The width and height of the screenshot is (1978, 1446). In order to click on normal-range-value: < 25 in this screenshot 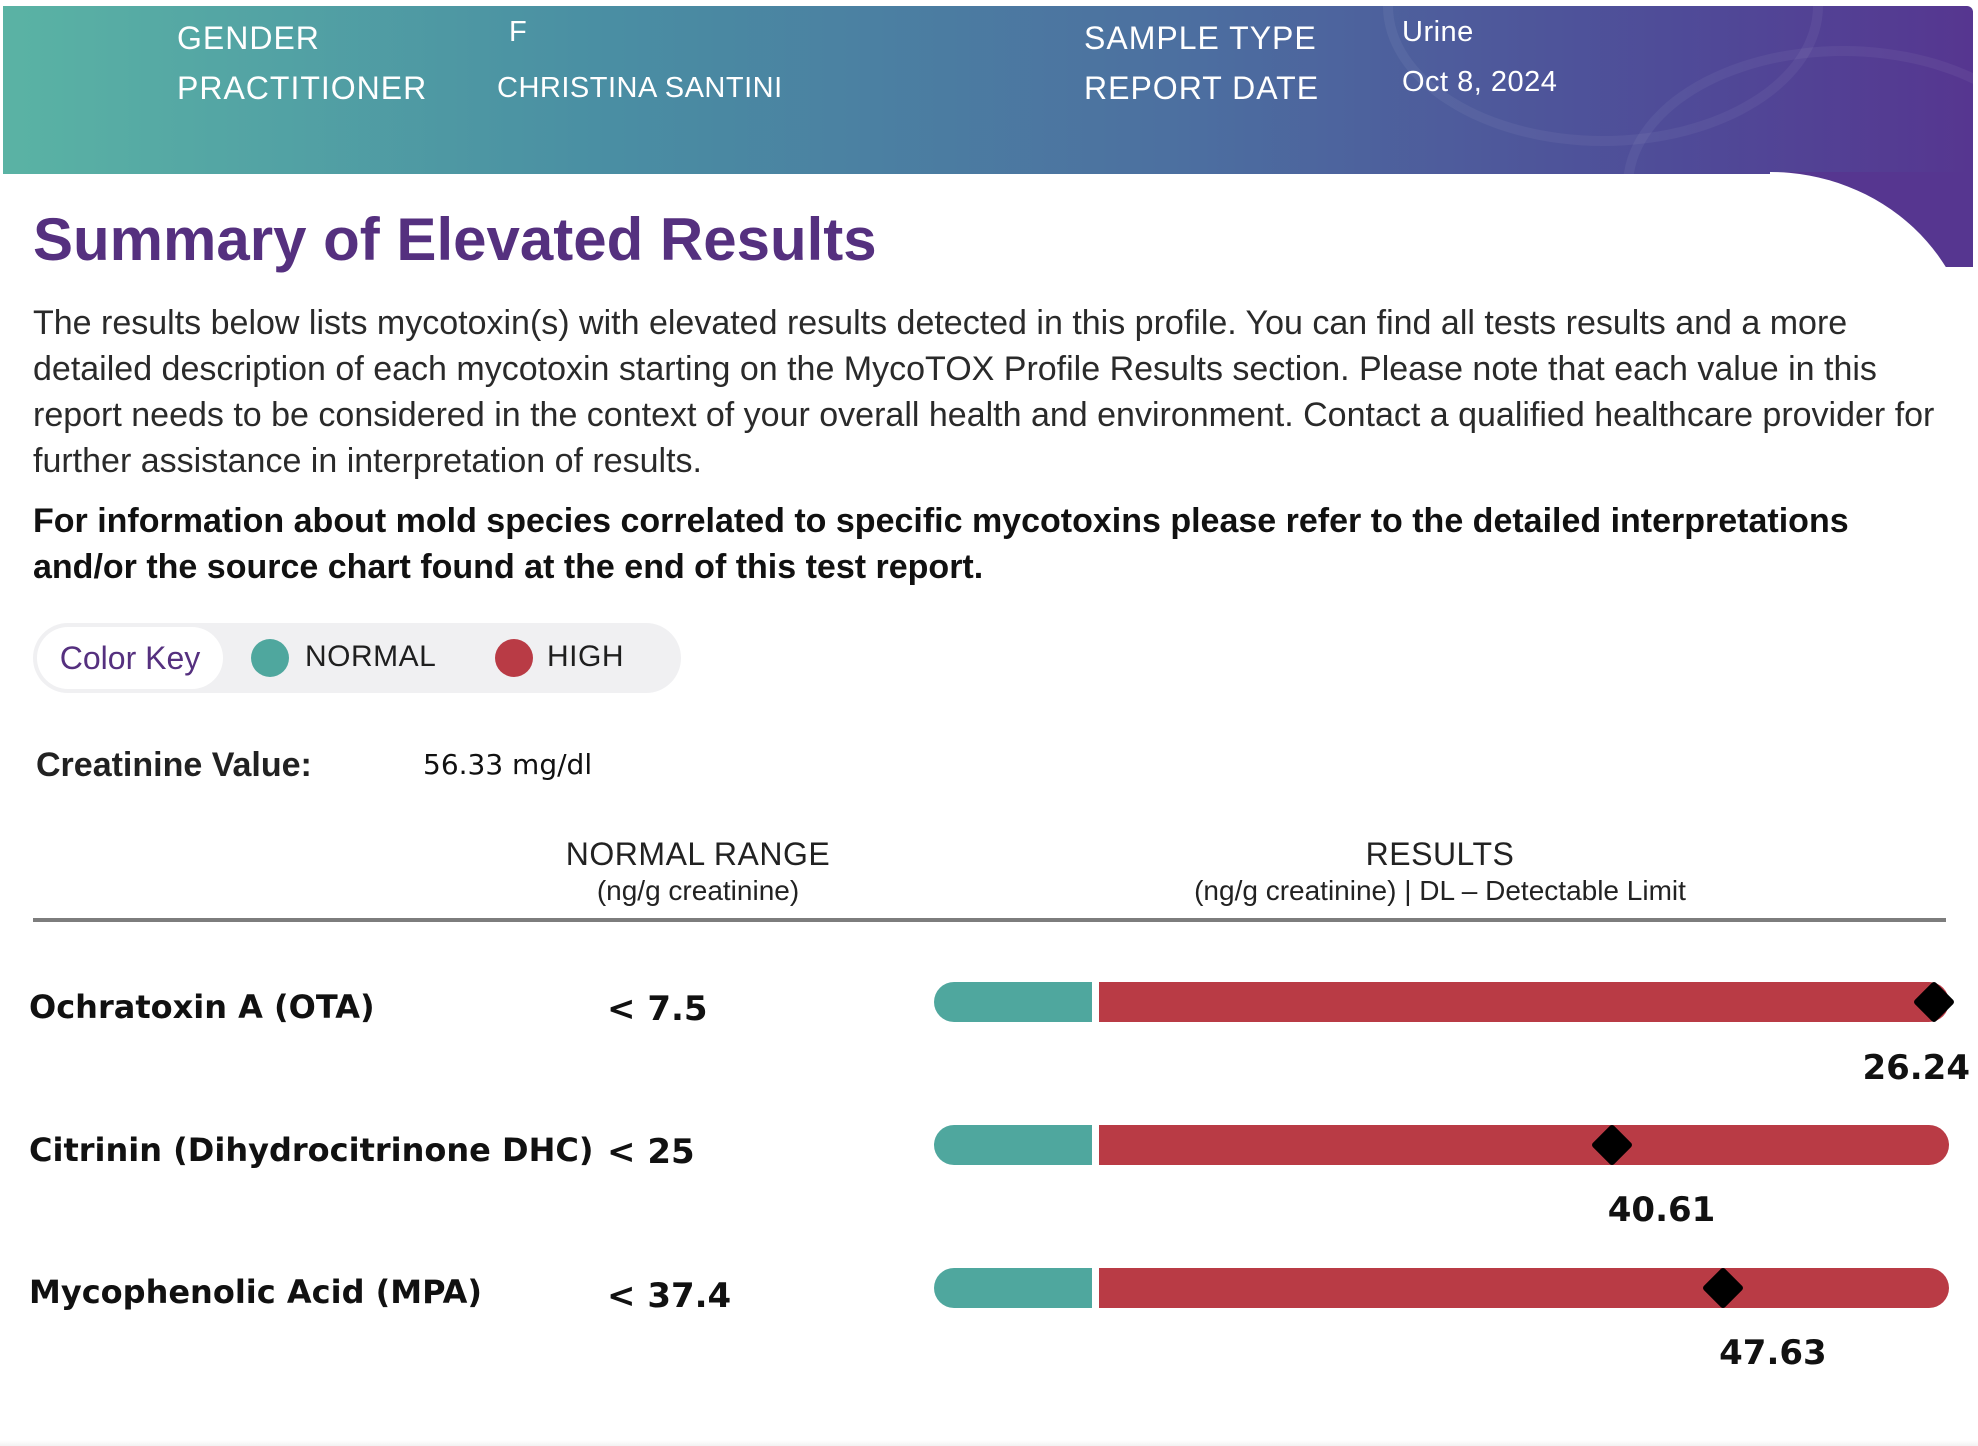, I will do `click(651, 1152)`.